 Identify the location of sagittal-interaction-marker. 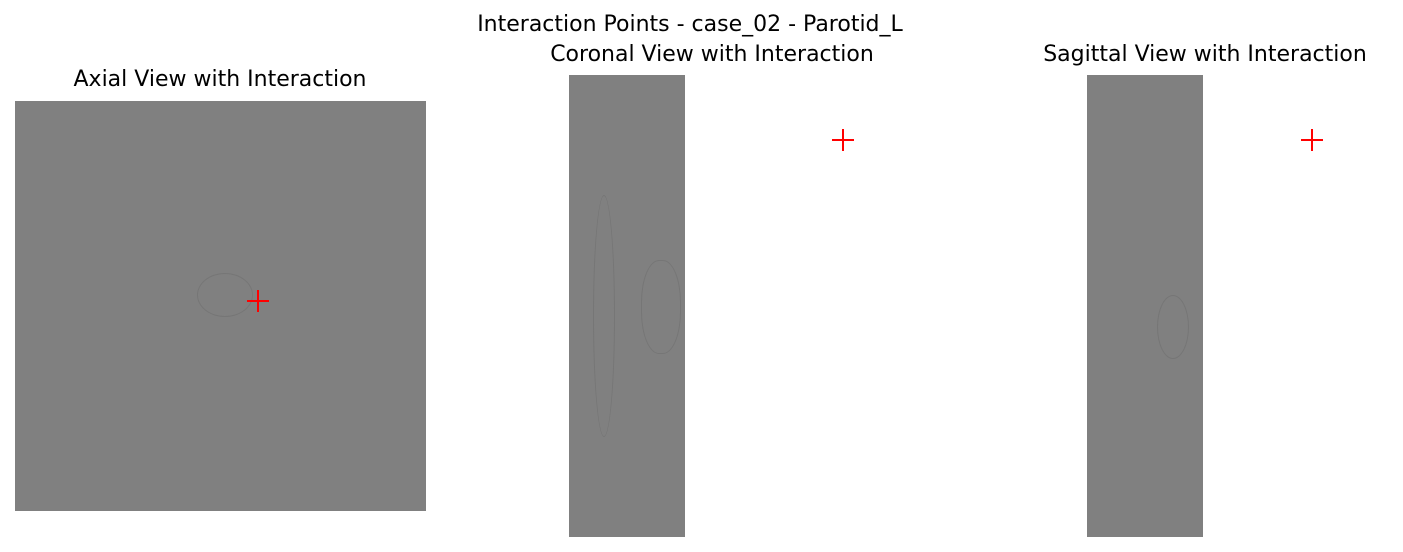
(1312, 140).